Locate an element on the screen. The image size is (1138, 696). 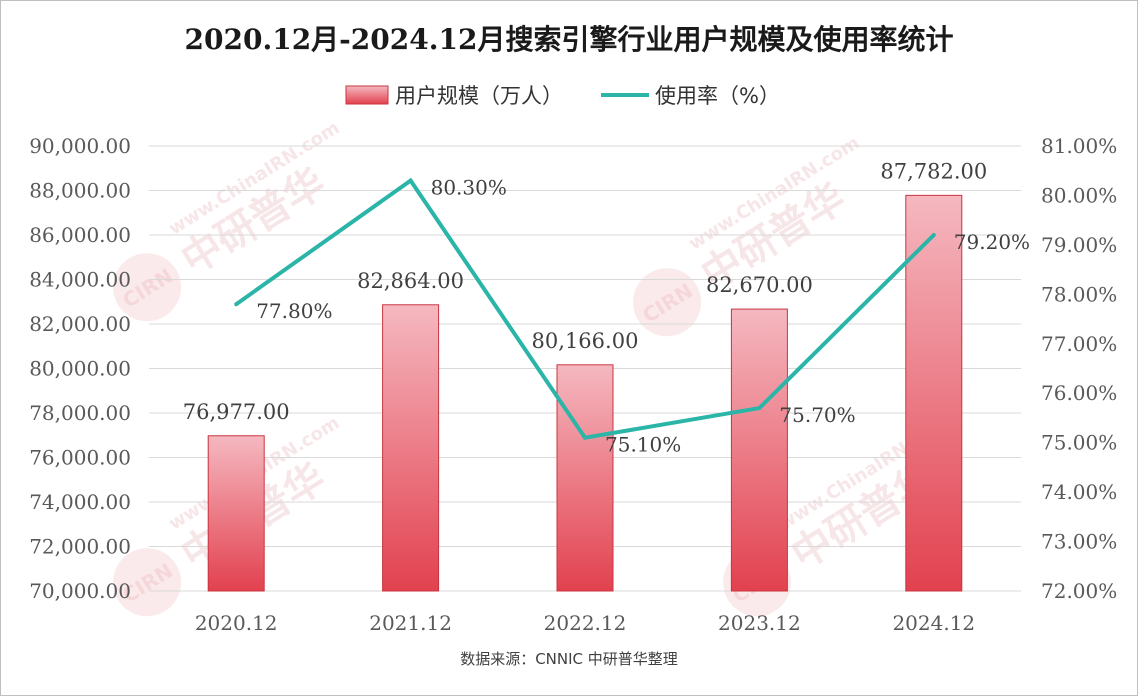
left-tick-label: 88,000.00 is located at coordinates (80, 191).